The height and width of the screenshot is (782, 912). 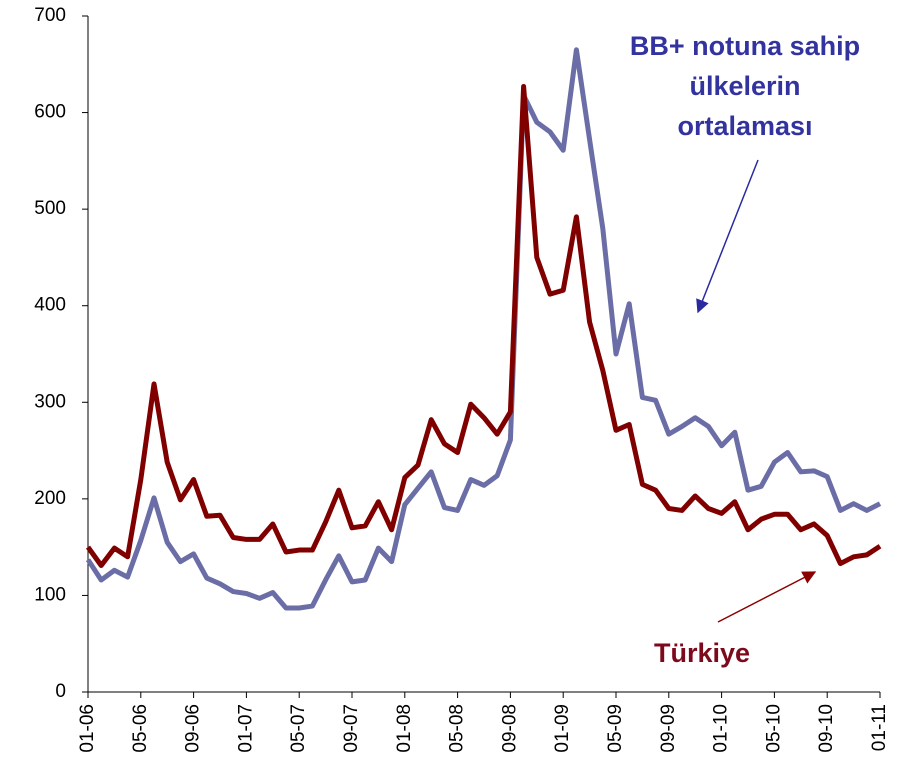 What do you see at coordinates (562, 728) in the screenshot?
I see `x-tick-label: 01-09` at bounding box center [562, 728].